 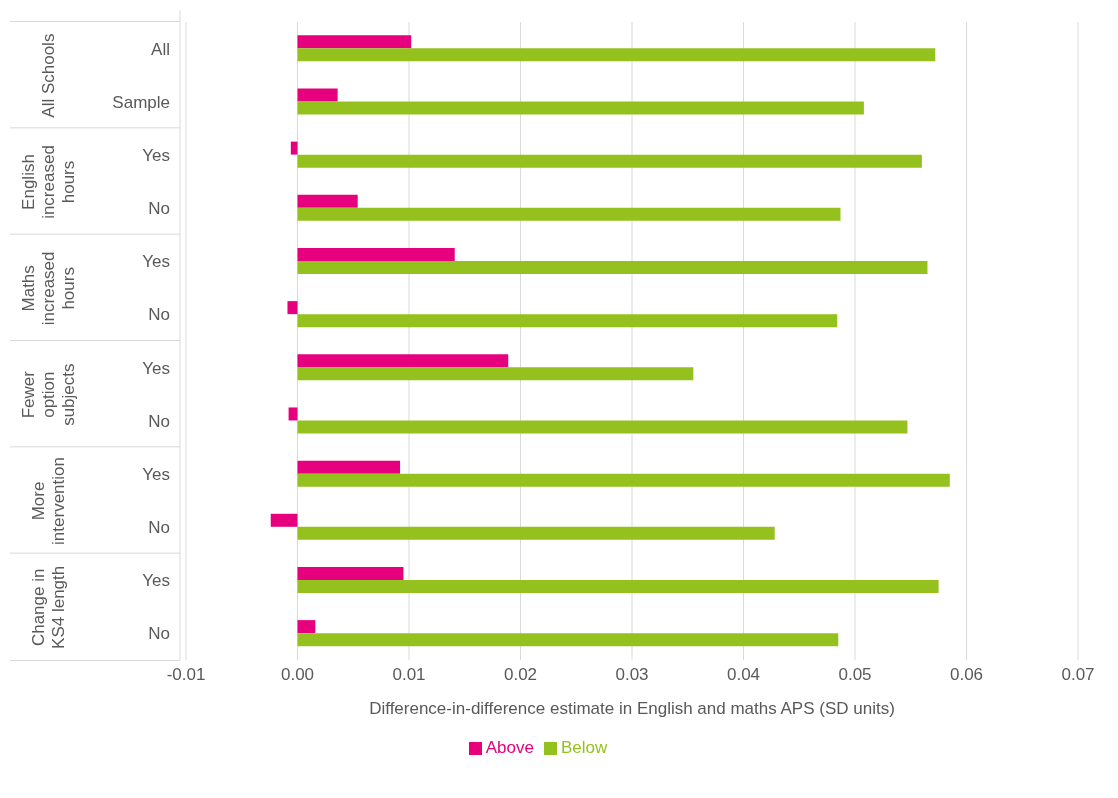 What do you see at coordinates (409, 675) in the screenshot?
I see `x-tick-label: 0.01` at bounding box center [409, 675].